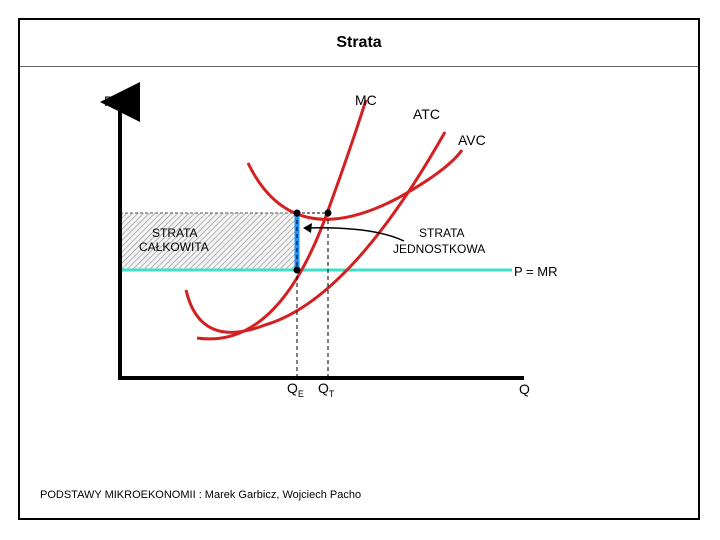 The image size is (720, 540). What do you see at coordinates (426, 114) in the screenshot?
I see `atc-label: ATC` at bounding box center [426, 114].